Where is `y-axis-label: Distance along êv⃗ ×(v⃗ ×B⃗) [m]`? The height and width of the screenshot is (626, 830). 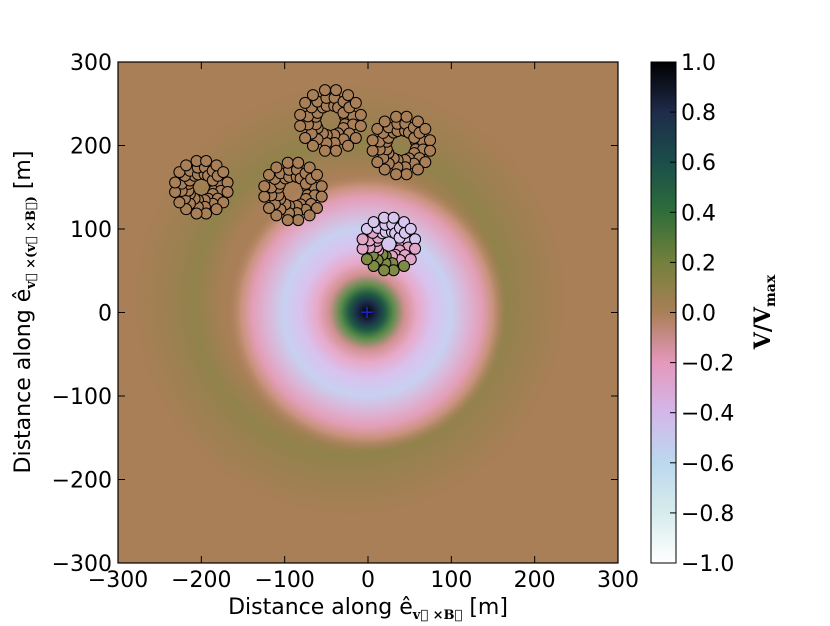
y-axis-label: Distance along êv⃗ ×(v⃗ ×B⃗) [m] is located at coordinates (25, 312).